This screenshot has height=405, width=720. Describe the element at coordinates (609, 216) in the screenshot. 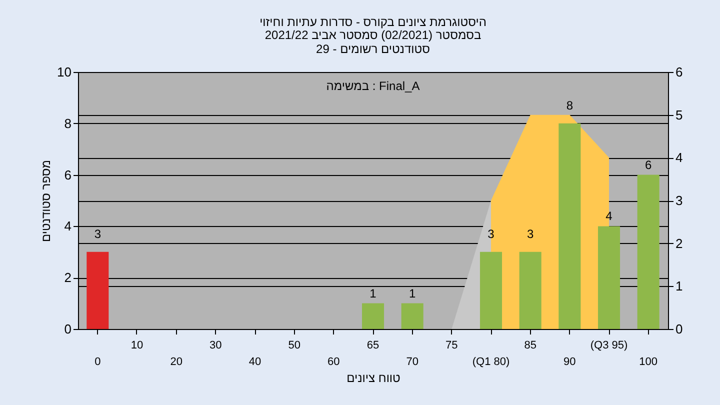

I see `data-label: 4` at that location.